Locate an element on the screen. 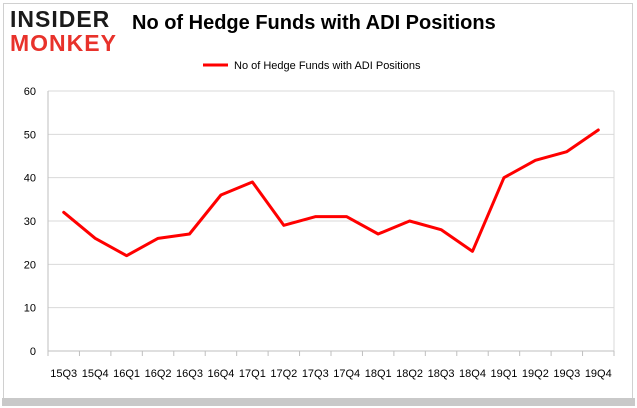  x-tick-label: 19Q4 is located at coordinates (598, 374).